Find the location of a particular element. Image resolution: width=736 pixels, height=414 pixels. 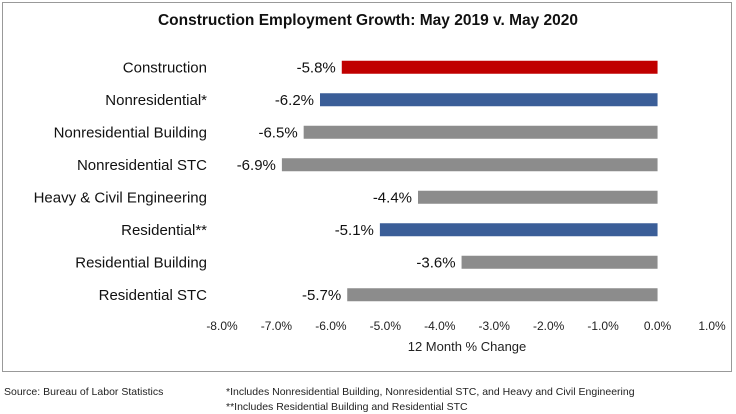

x-axis-label: 12 Month % Change is located at coordinates (467, 346).